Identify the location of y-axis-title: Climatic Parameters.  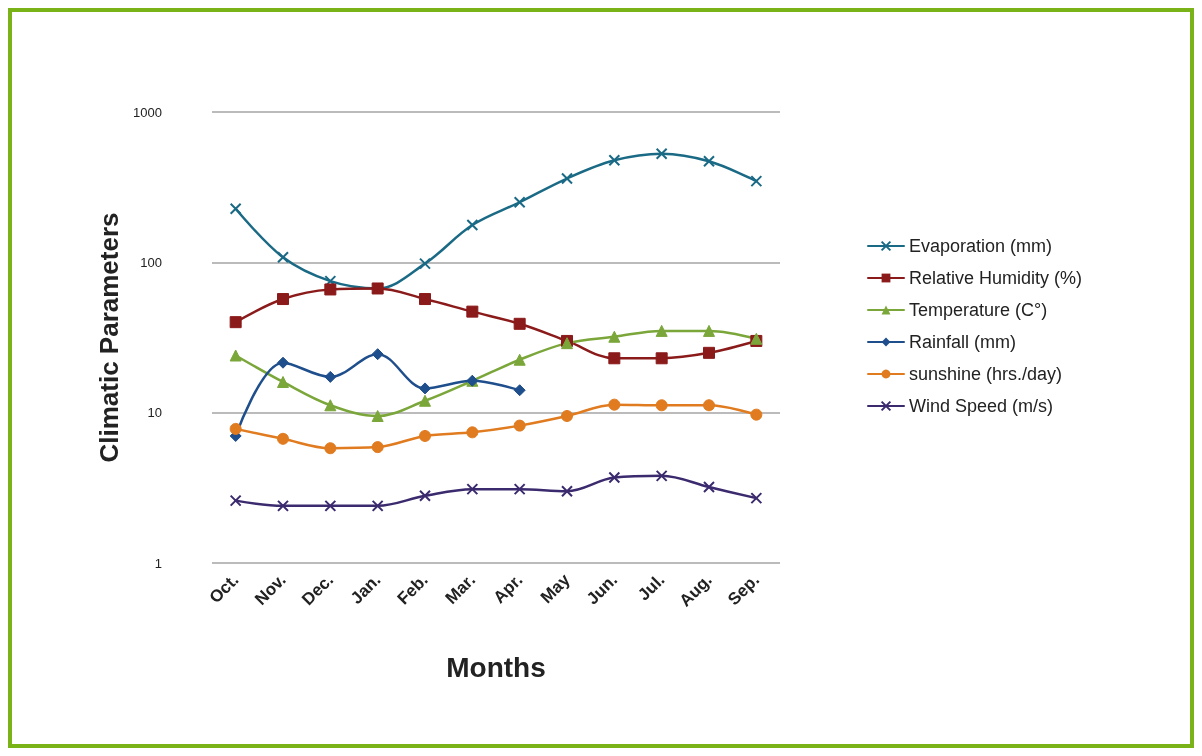
(109, 337).